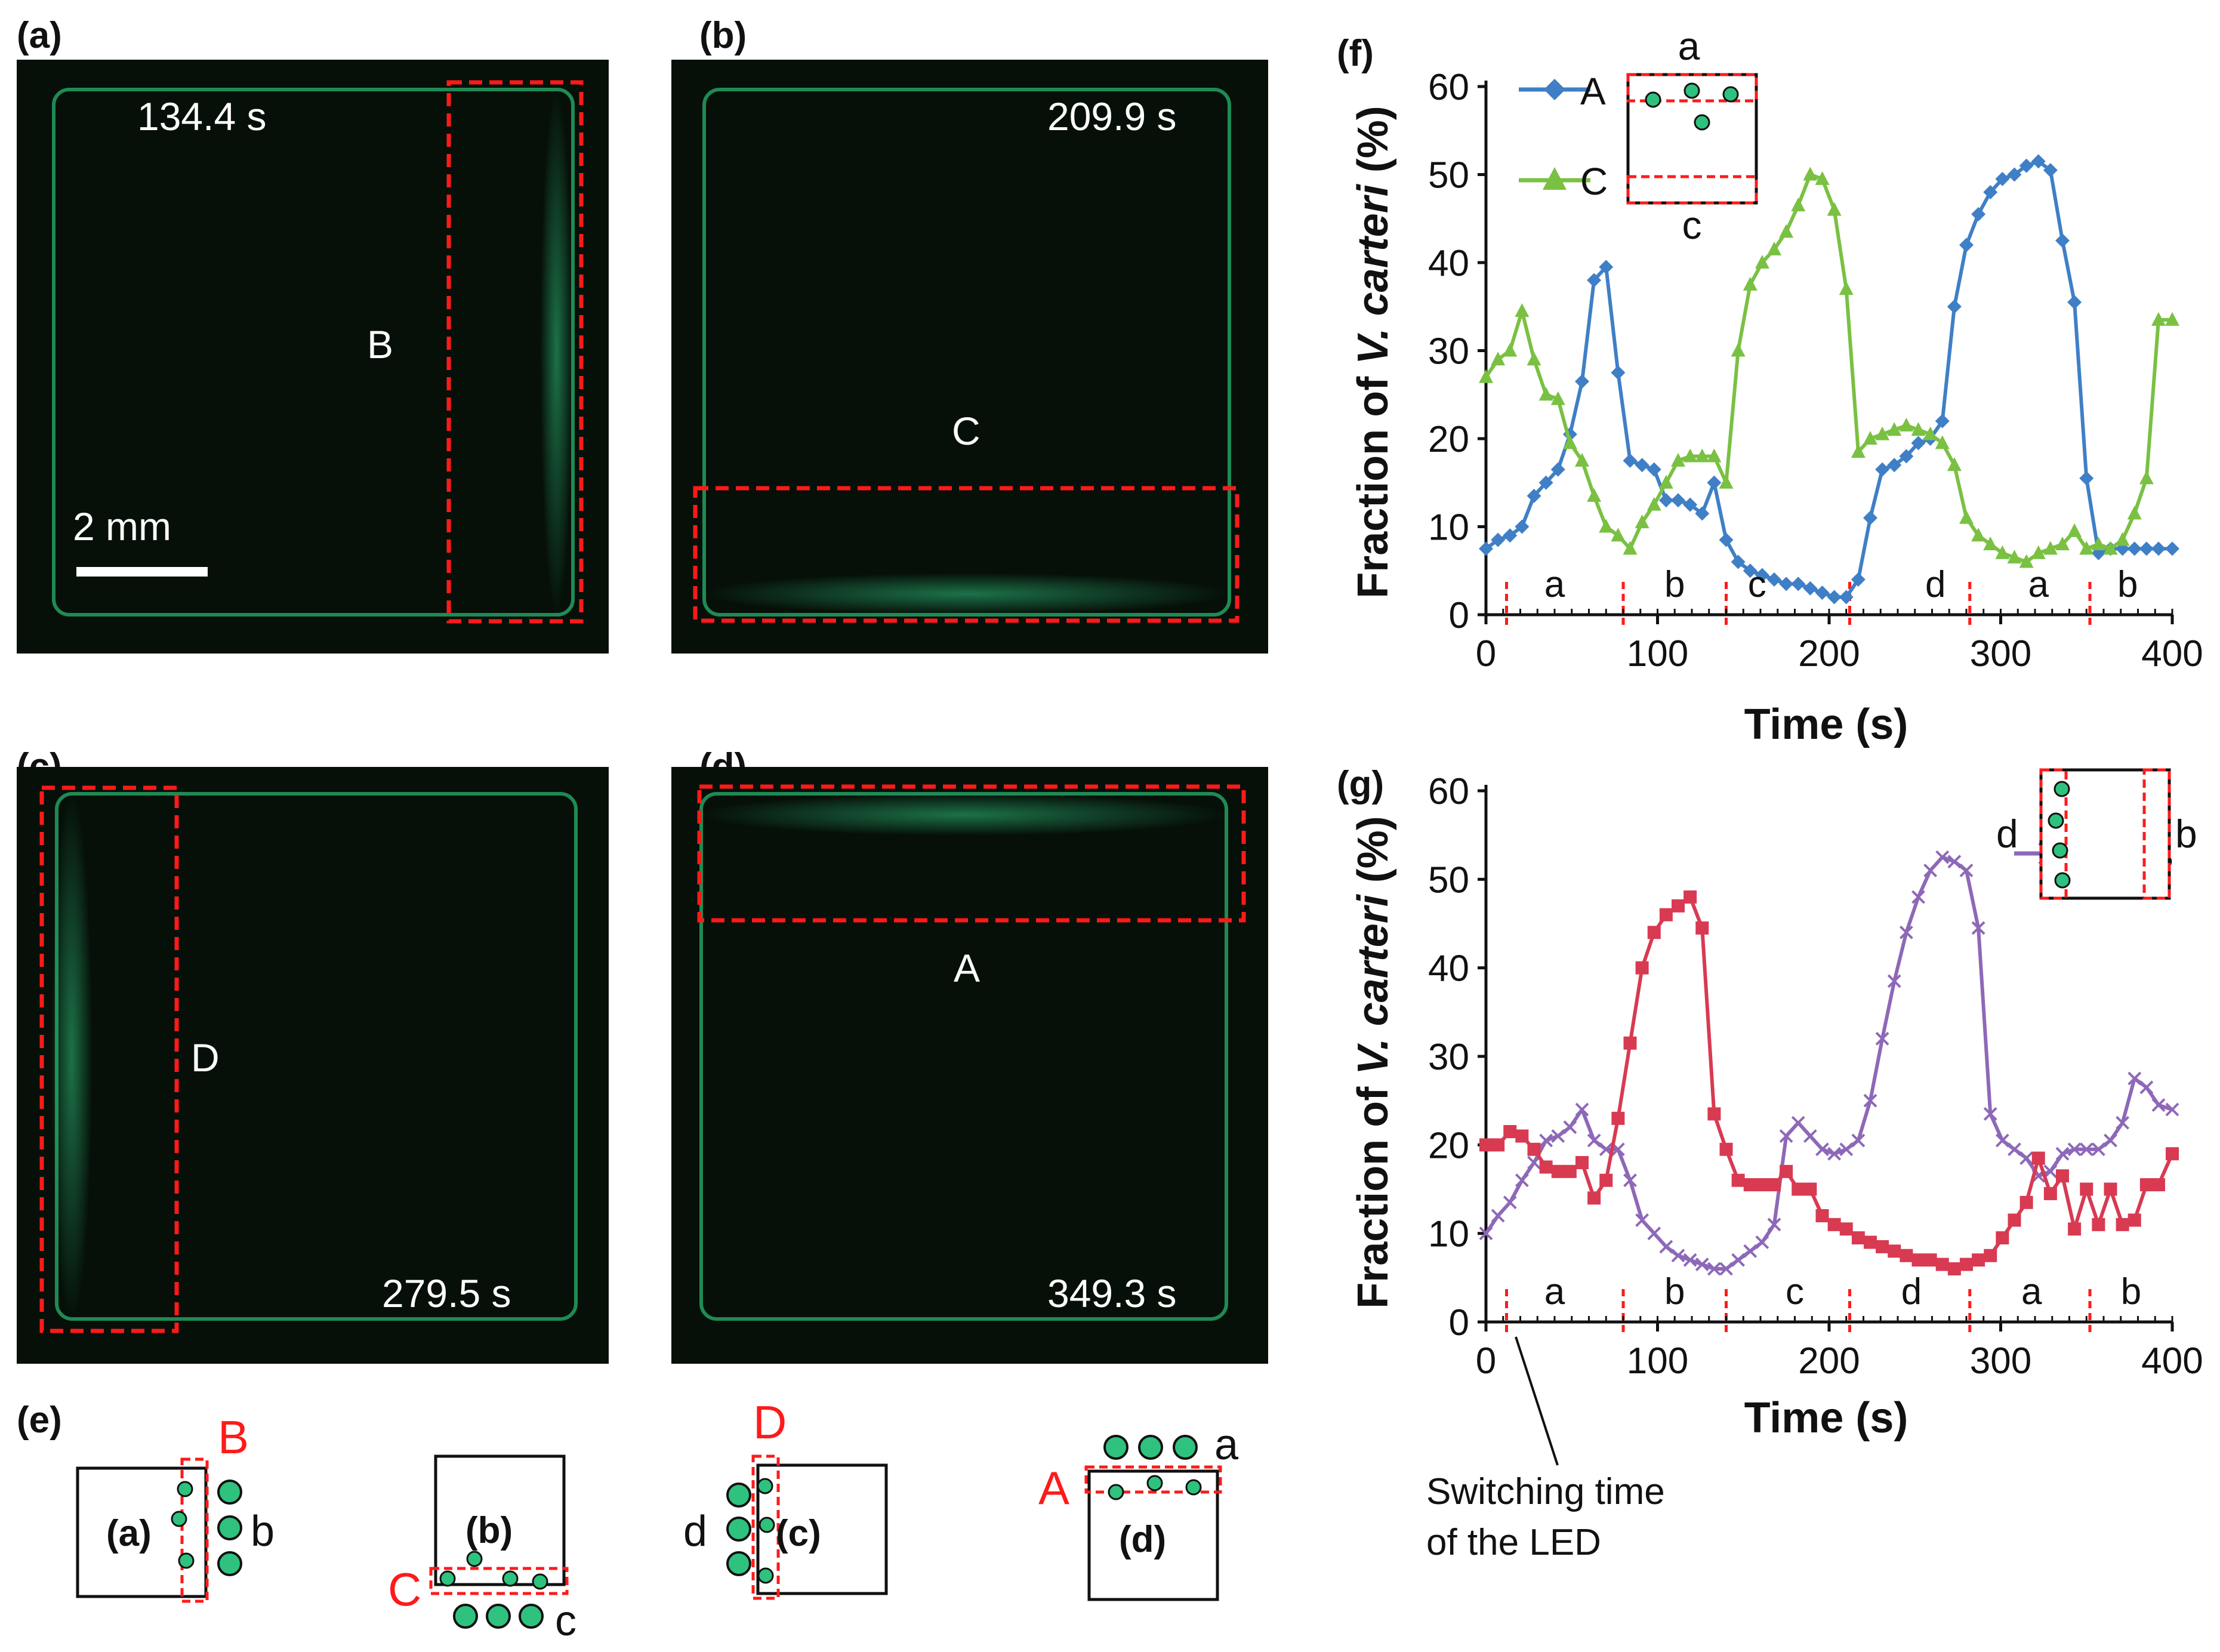  Describe the element at coordinates (822, 1529) in the screenshot. I see `schematic-chamber-c` at that location.